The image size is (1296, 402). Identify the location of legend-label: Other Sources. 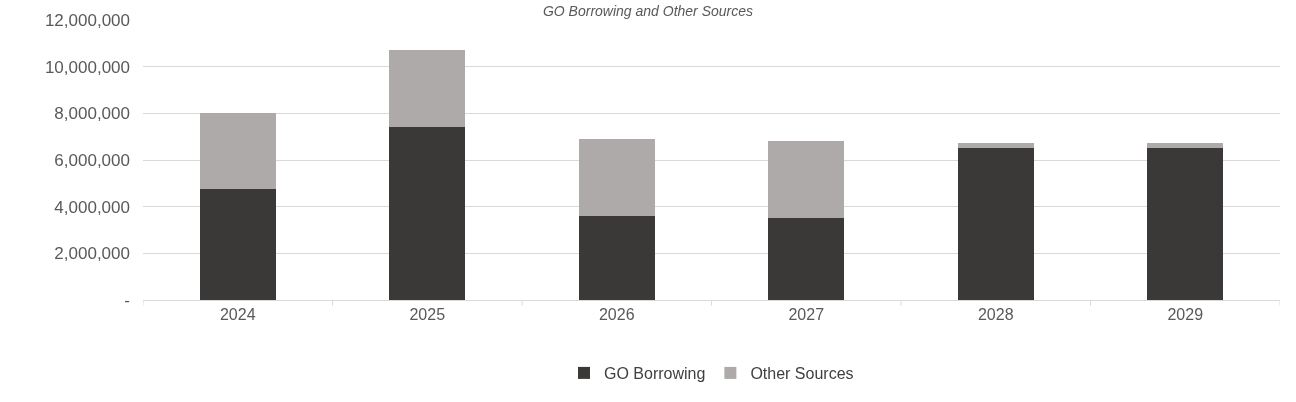
(802, 374).